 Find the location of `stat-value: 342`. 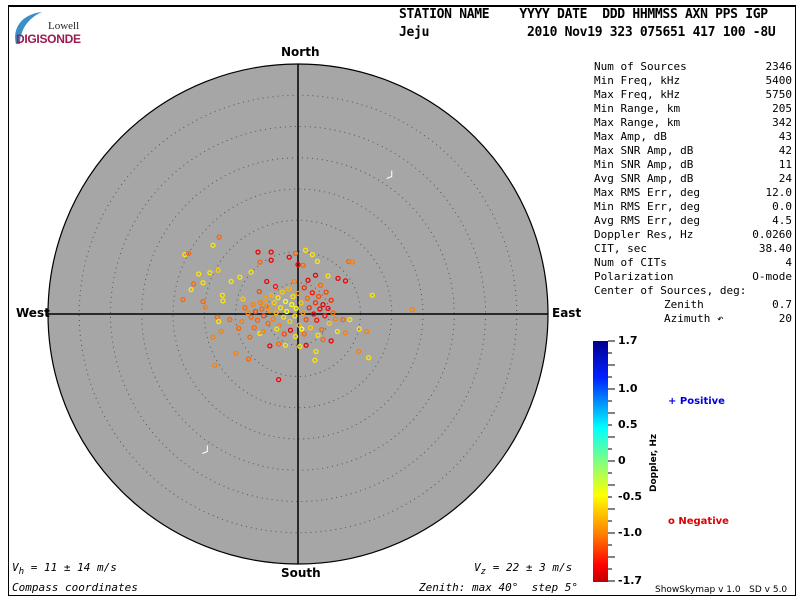

stat-value: 342 is located at coordinates (782, 122).